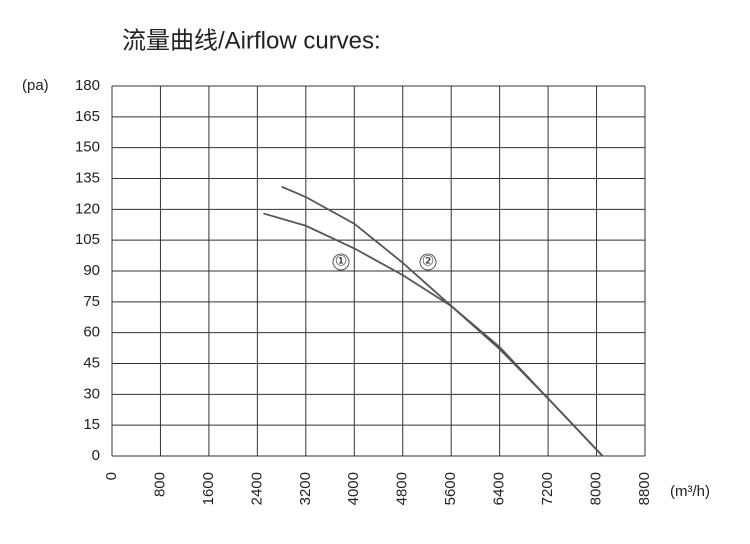 Image resolution: width=750 pixels, height=544 pixels. What do you see at coordinates (91, 362) in the screenshot?
I see `y-tick-label: 45` at bounding box center [91, 362].